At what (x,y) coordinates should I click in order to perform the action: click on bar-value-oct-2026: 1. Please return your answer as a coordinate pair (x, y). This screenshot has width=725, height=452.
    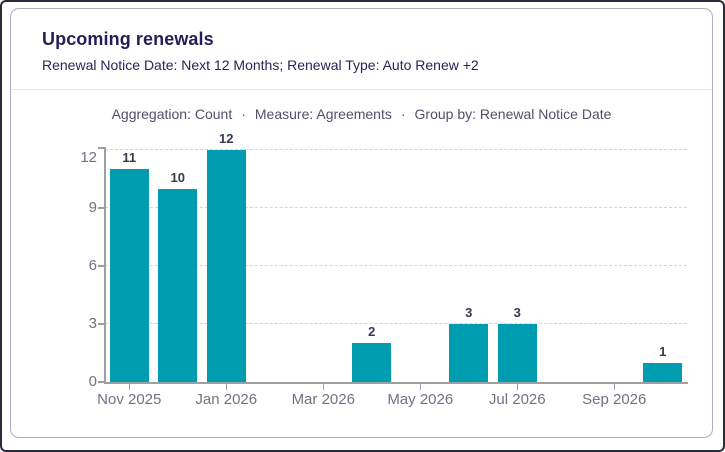
    Looking at the image, I should click on (663, 351).